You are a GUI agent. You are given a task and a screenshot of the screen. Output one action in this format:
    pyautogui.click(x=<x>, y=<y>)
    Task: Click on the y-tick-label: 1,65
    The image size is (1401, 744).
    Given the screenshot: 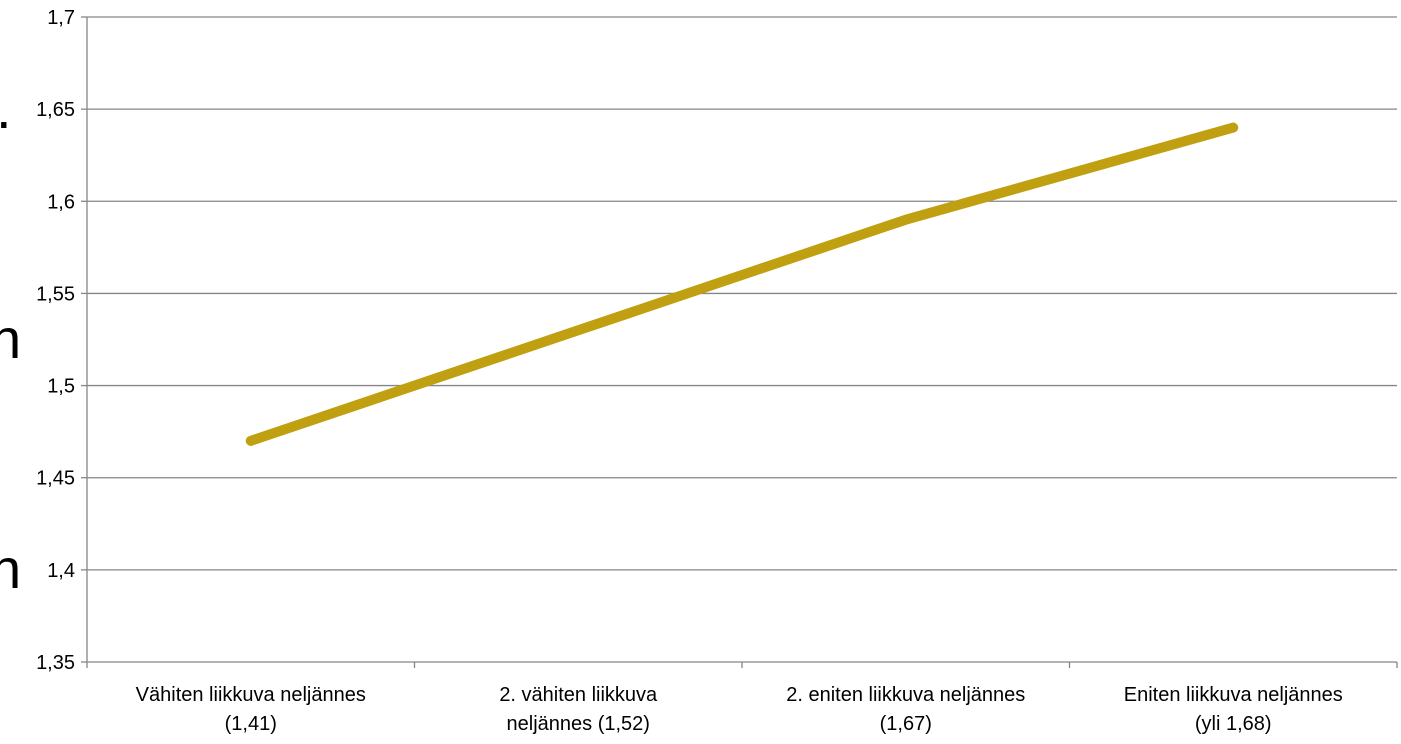 What is the action you would take?
    pyautogui.click(x=55, y=110)
    